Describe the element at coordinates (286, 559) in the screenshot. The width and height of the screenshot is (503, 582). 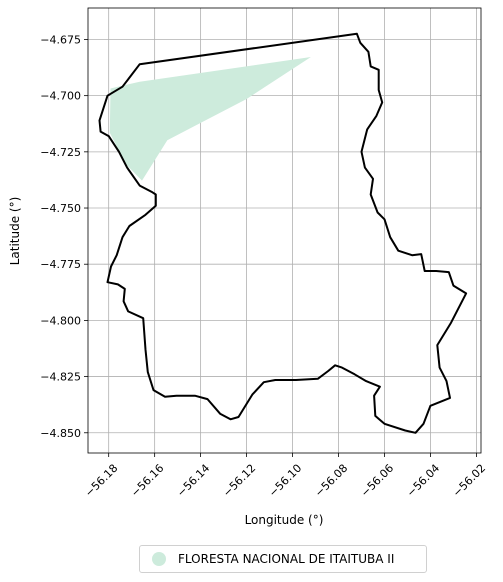
I see `legend-label: FLORESTA NACIONAL DE ITAITUBA II` at that location.